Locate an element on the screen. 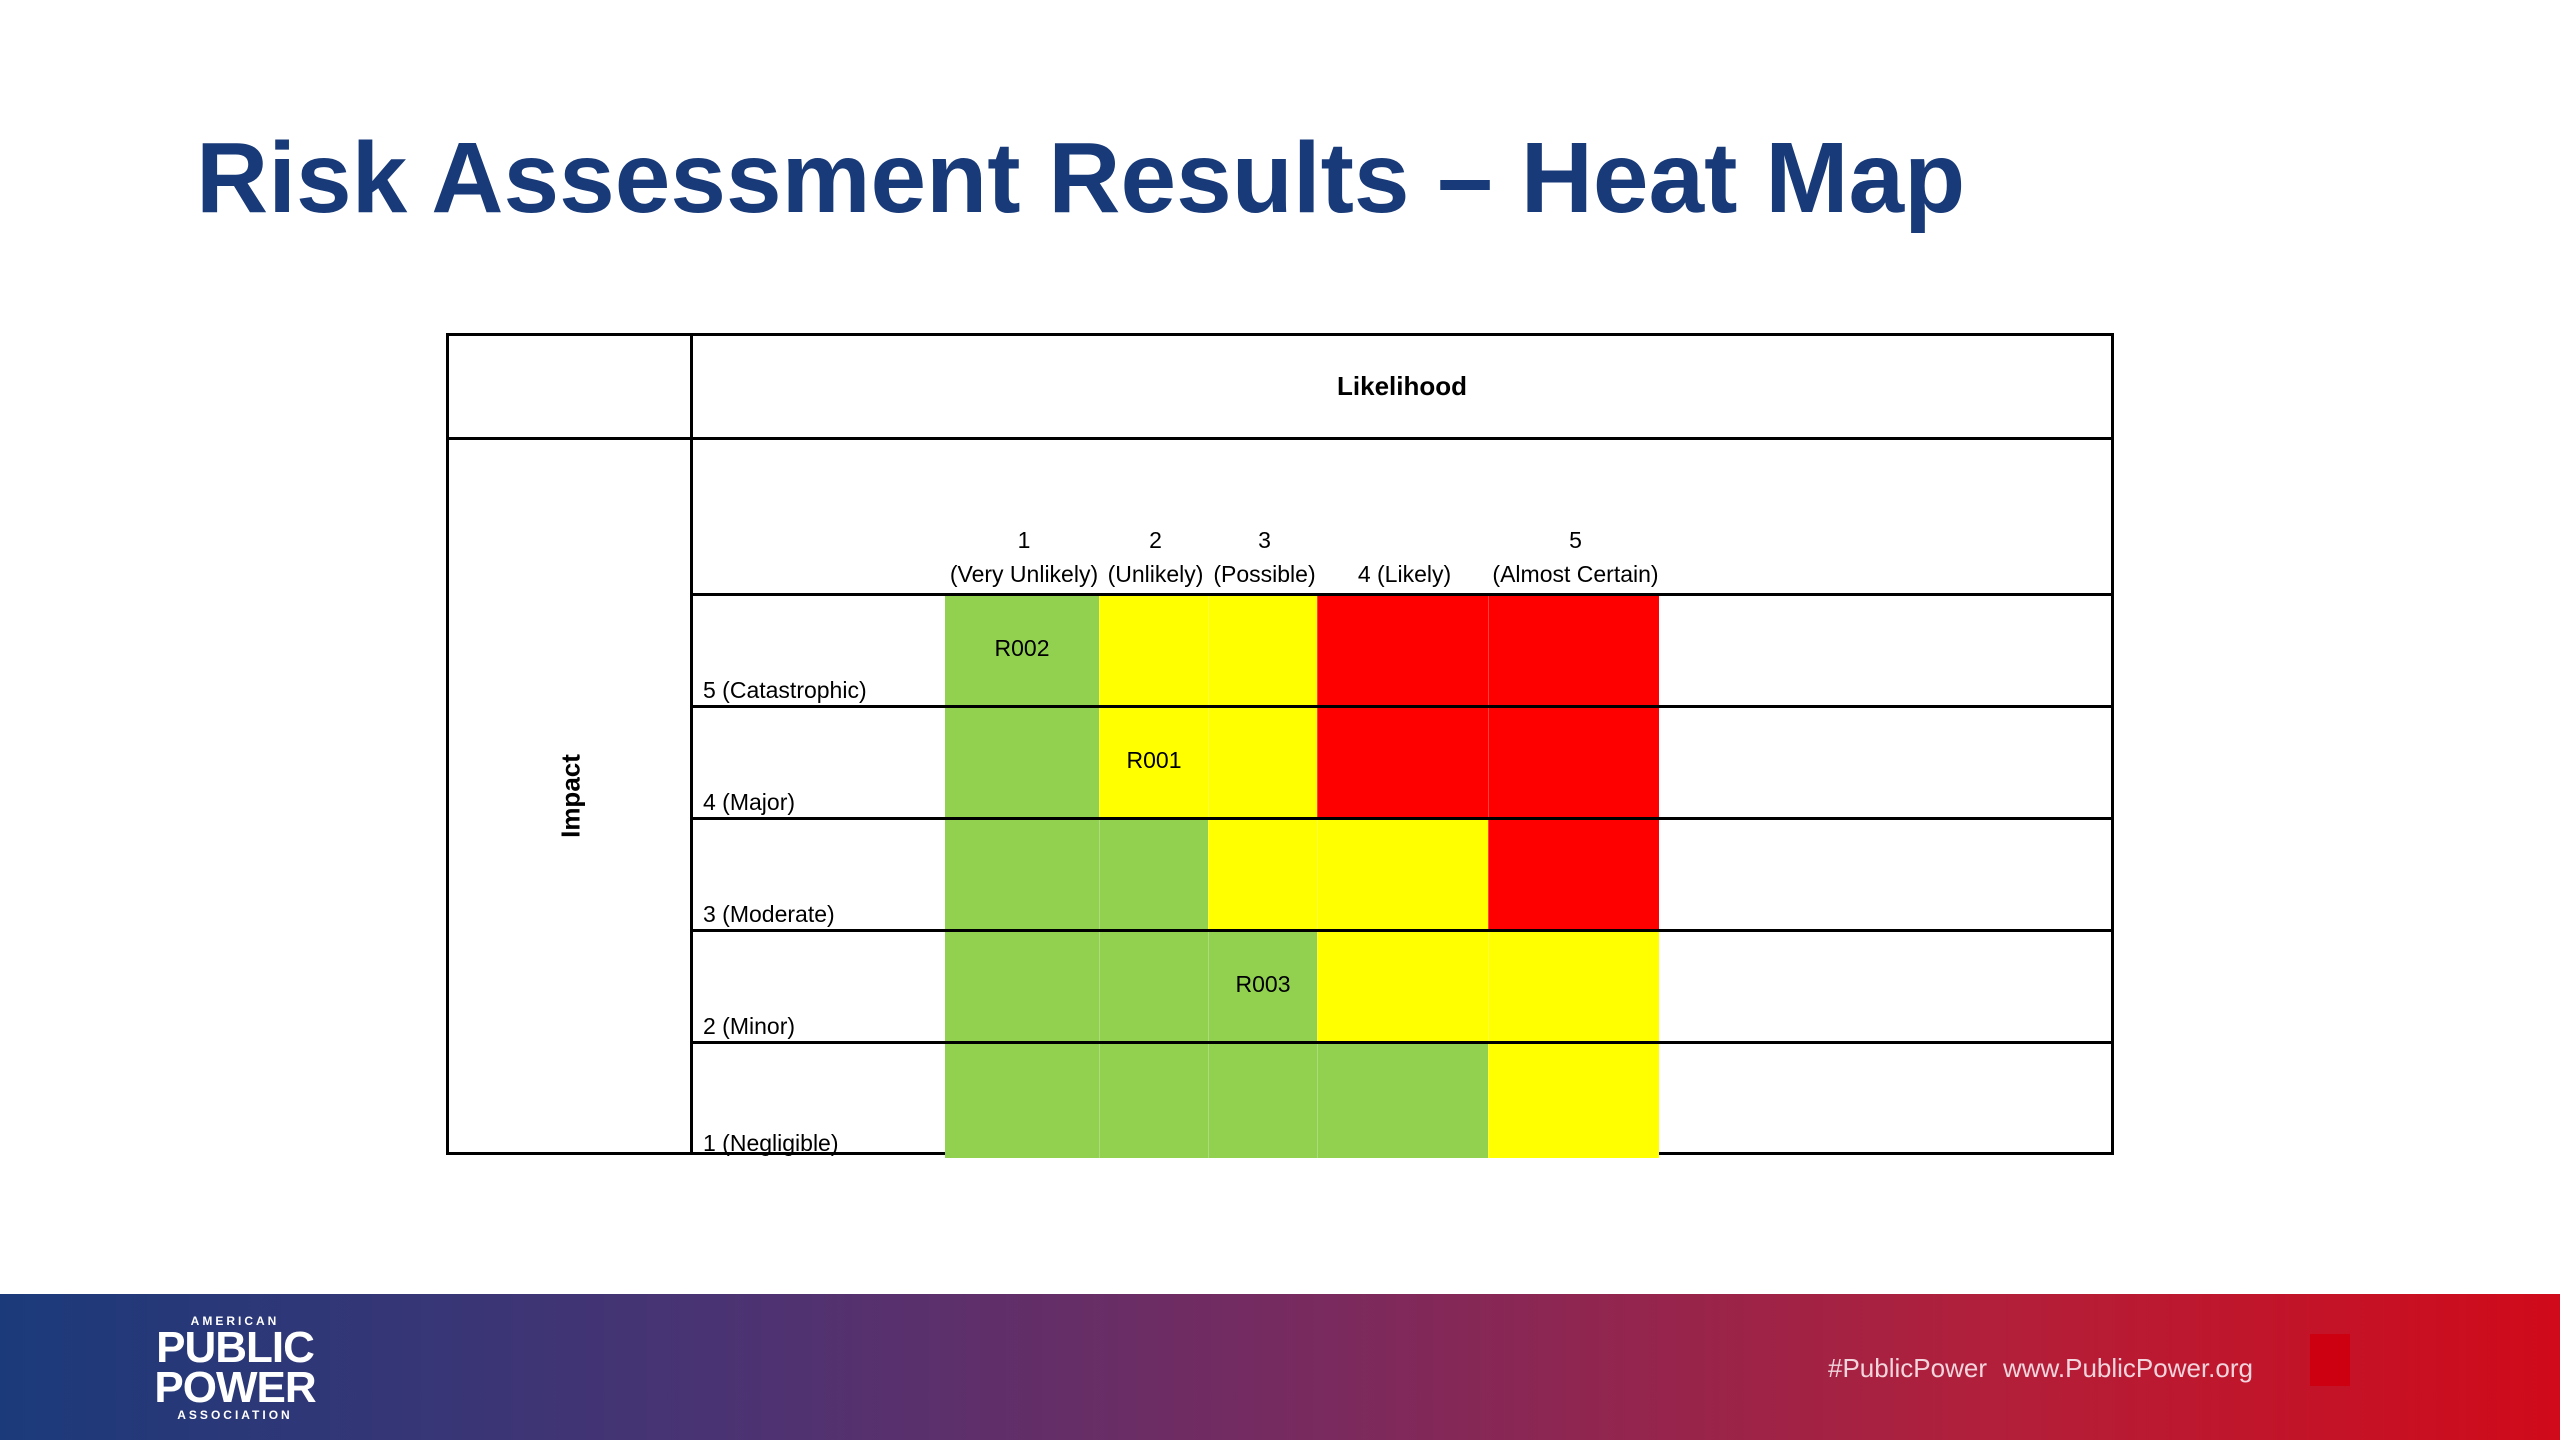  likelihood-header-label: 3 (Possible) is located at coordinates (1264, 557).